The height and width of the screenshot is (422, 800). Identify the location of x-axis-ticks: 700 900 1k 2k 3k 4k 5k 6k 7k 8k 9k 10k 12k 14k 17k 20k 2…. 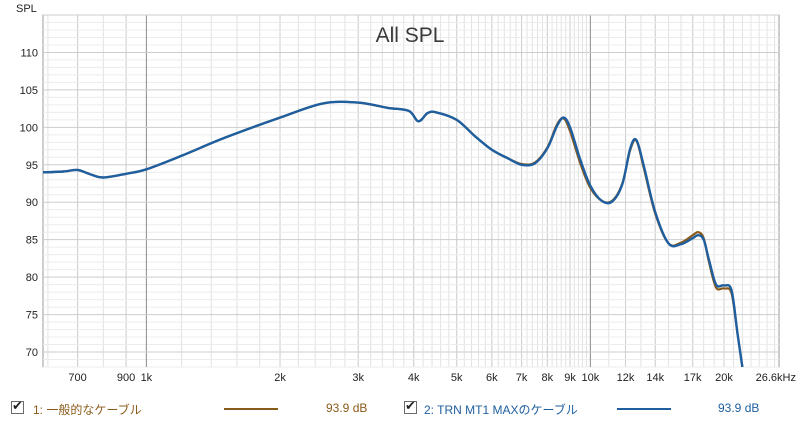
(432, 378).